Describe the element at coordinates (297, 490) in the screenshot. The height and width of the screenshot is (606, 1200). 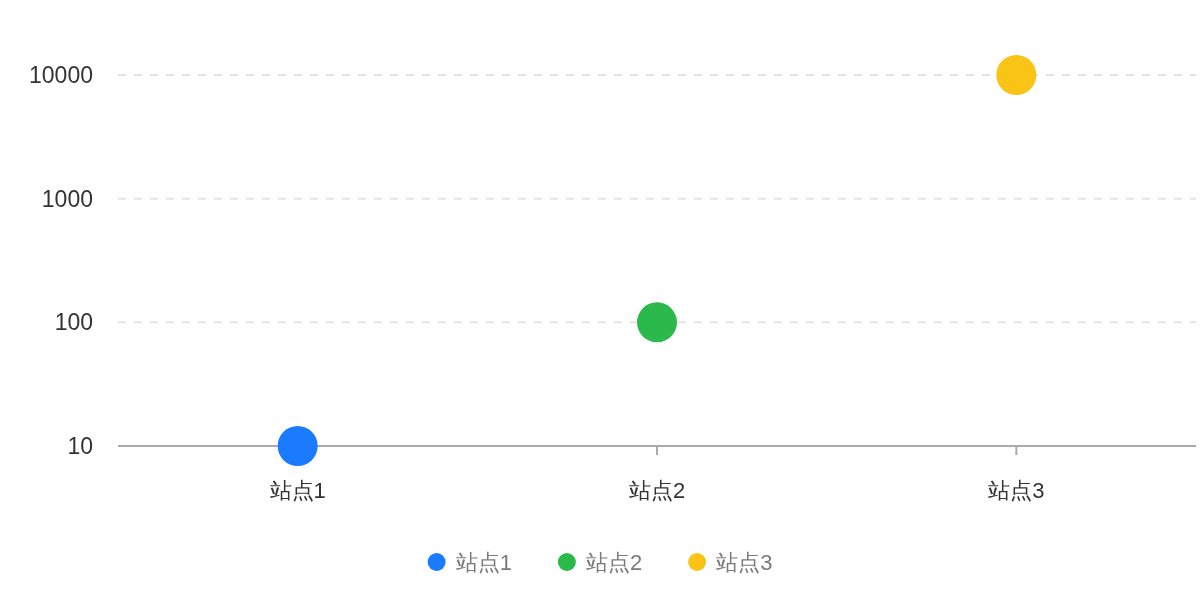
I see `x-tick-label: 站点1` at that location.